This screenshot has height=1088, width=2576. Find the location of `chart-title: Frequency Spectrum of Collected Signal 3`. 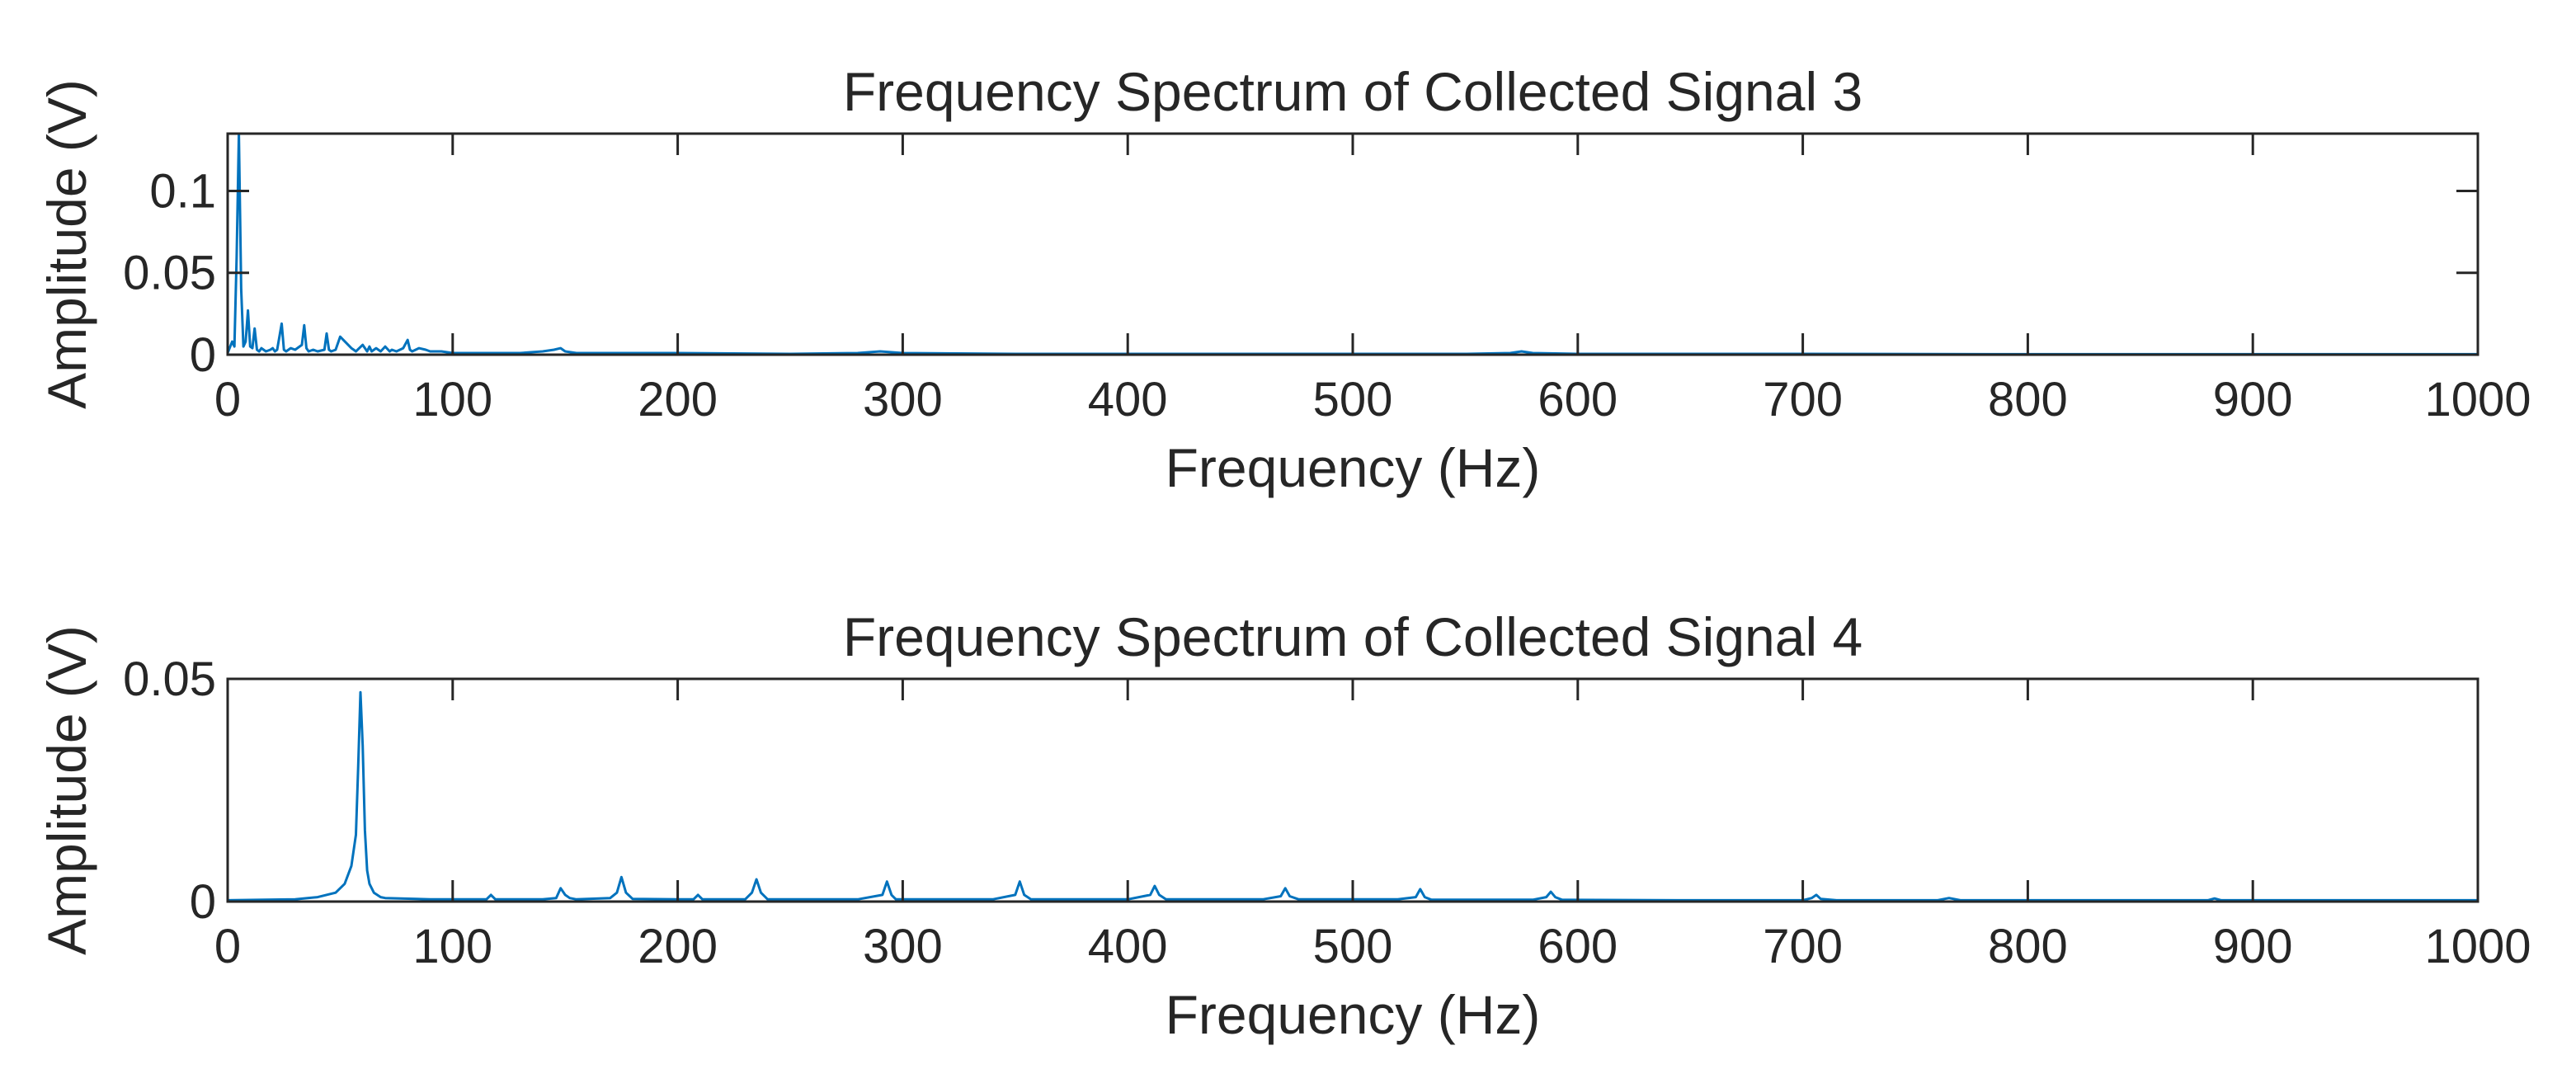

chart-title: Frequency Spectrum of Collected Signal 3 is located at coordinates (1353, 91).